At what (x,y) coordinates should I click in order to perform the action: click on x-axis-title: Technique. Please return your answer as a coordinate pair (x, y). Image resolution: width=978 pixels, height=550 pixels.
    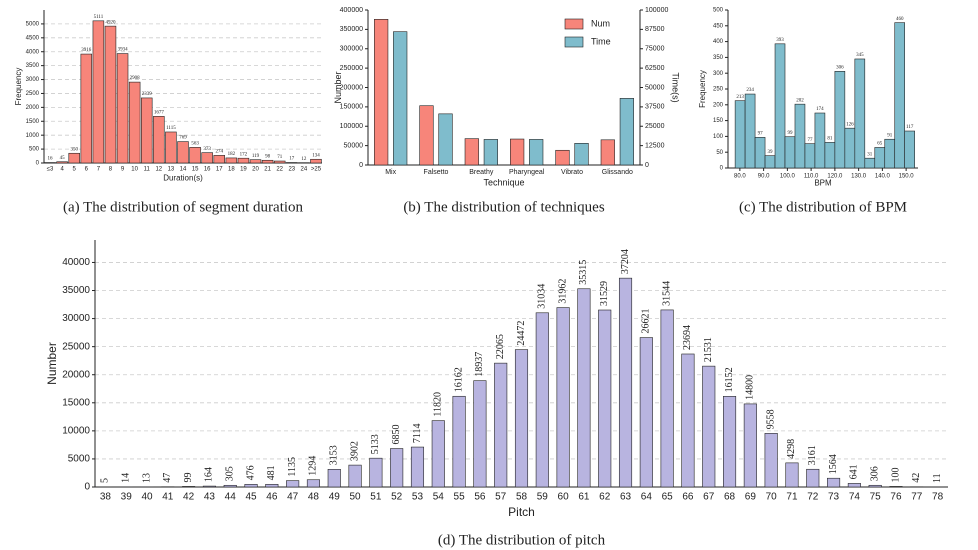
    Looking at the image, I should click on (503, 183).